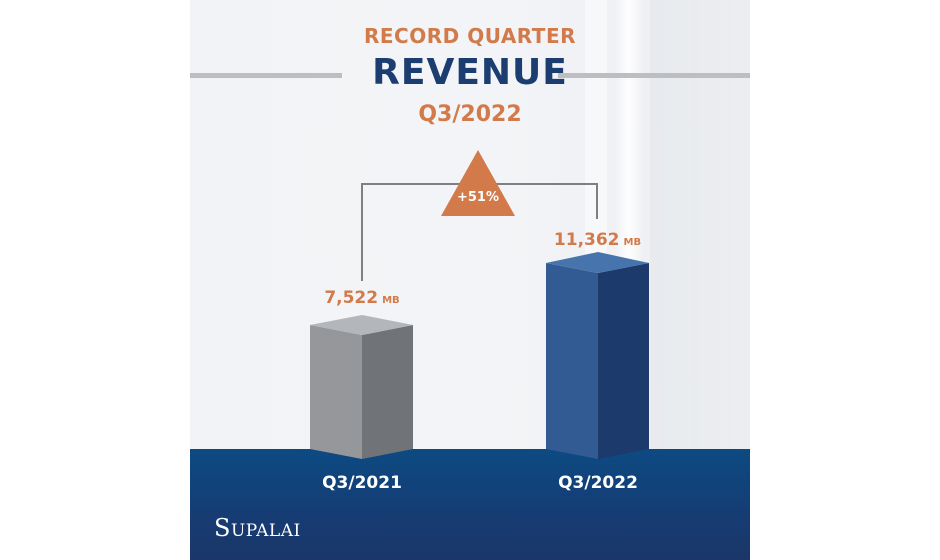 The height and width of the screenshot is (560, 940). What do you see at coordinates (479, 355) in the screenshot?
I see `bar-chart` at bounding box center [479, 355].